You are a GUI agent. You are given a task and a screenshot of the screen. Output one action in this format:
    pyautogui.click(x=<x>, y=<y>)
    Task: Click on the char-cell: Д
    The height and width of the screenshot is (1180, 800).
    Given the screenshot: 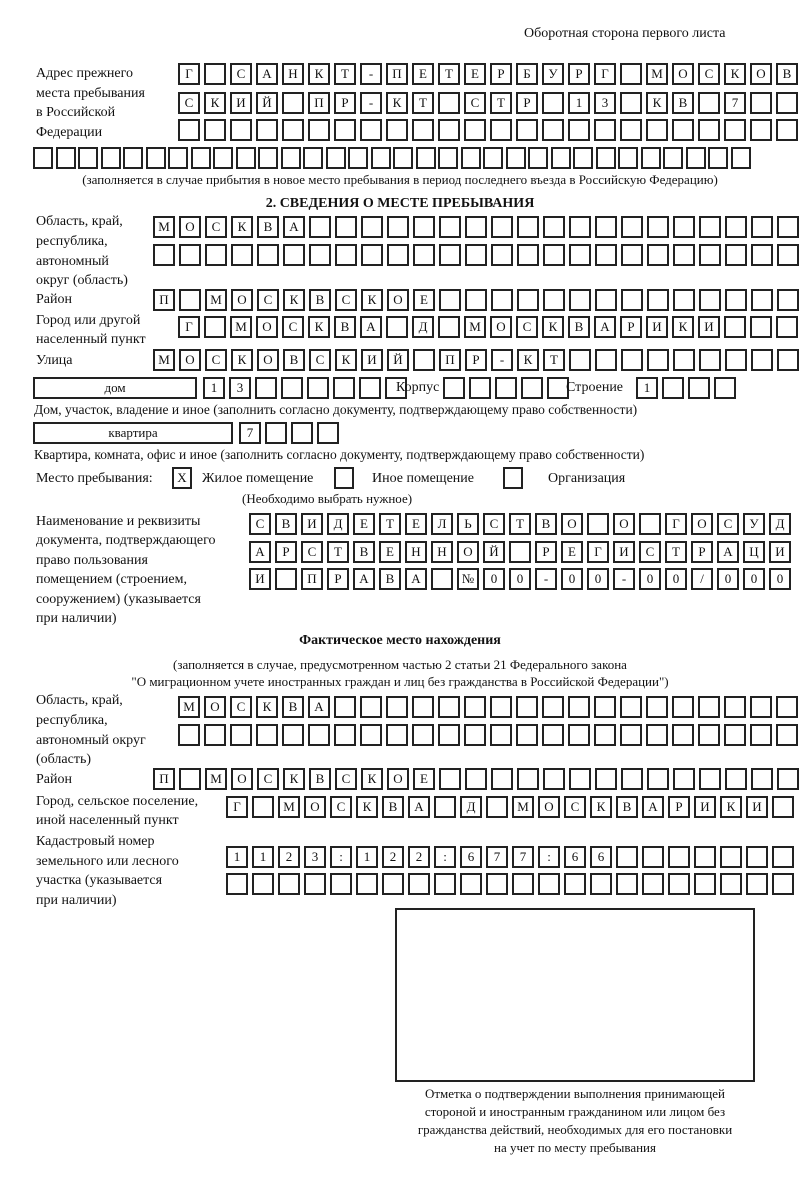 What is the action you would take?
    pyautogui.click(x=423, y=327)
    